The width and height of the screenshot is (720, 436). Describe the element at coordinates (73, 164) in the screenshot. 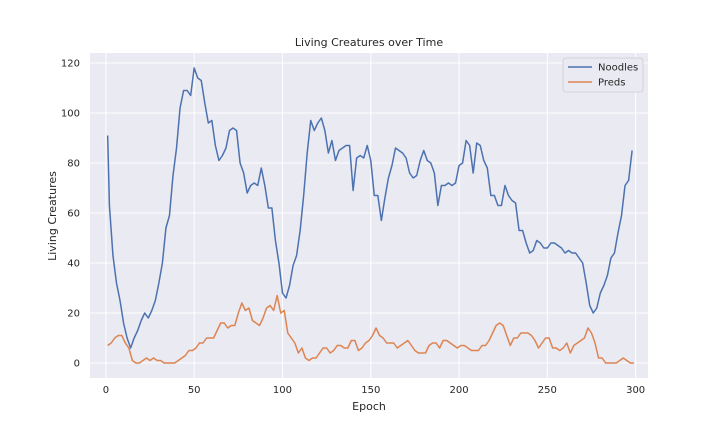

I see `y-tick-label: 80` at that location.